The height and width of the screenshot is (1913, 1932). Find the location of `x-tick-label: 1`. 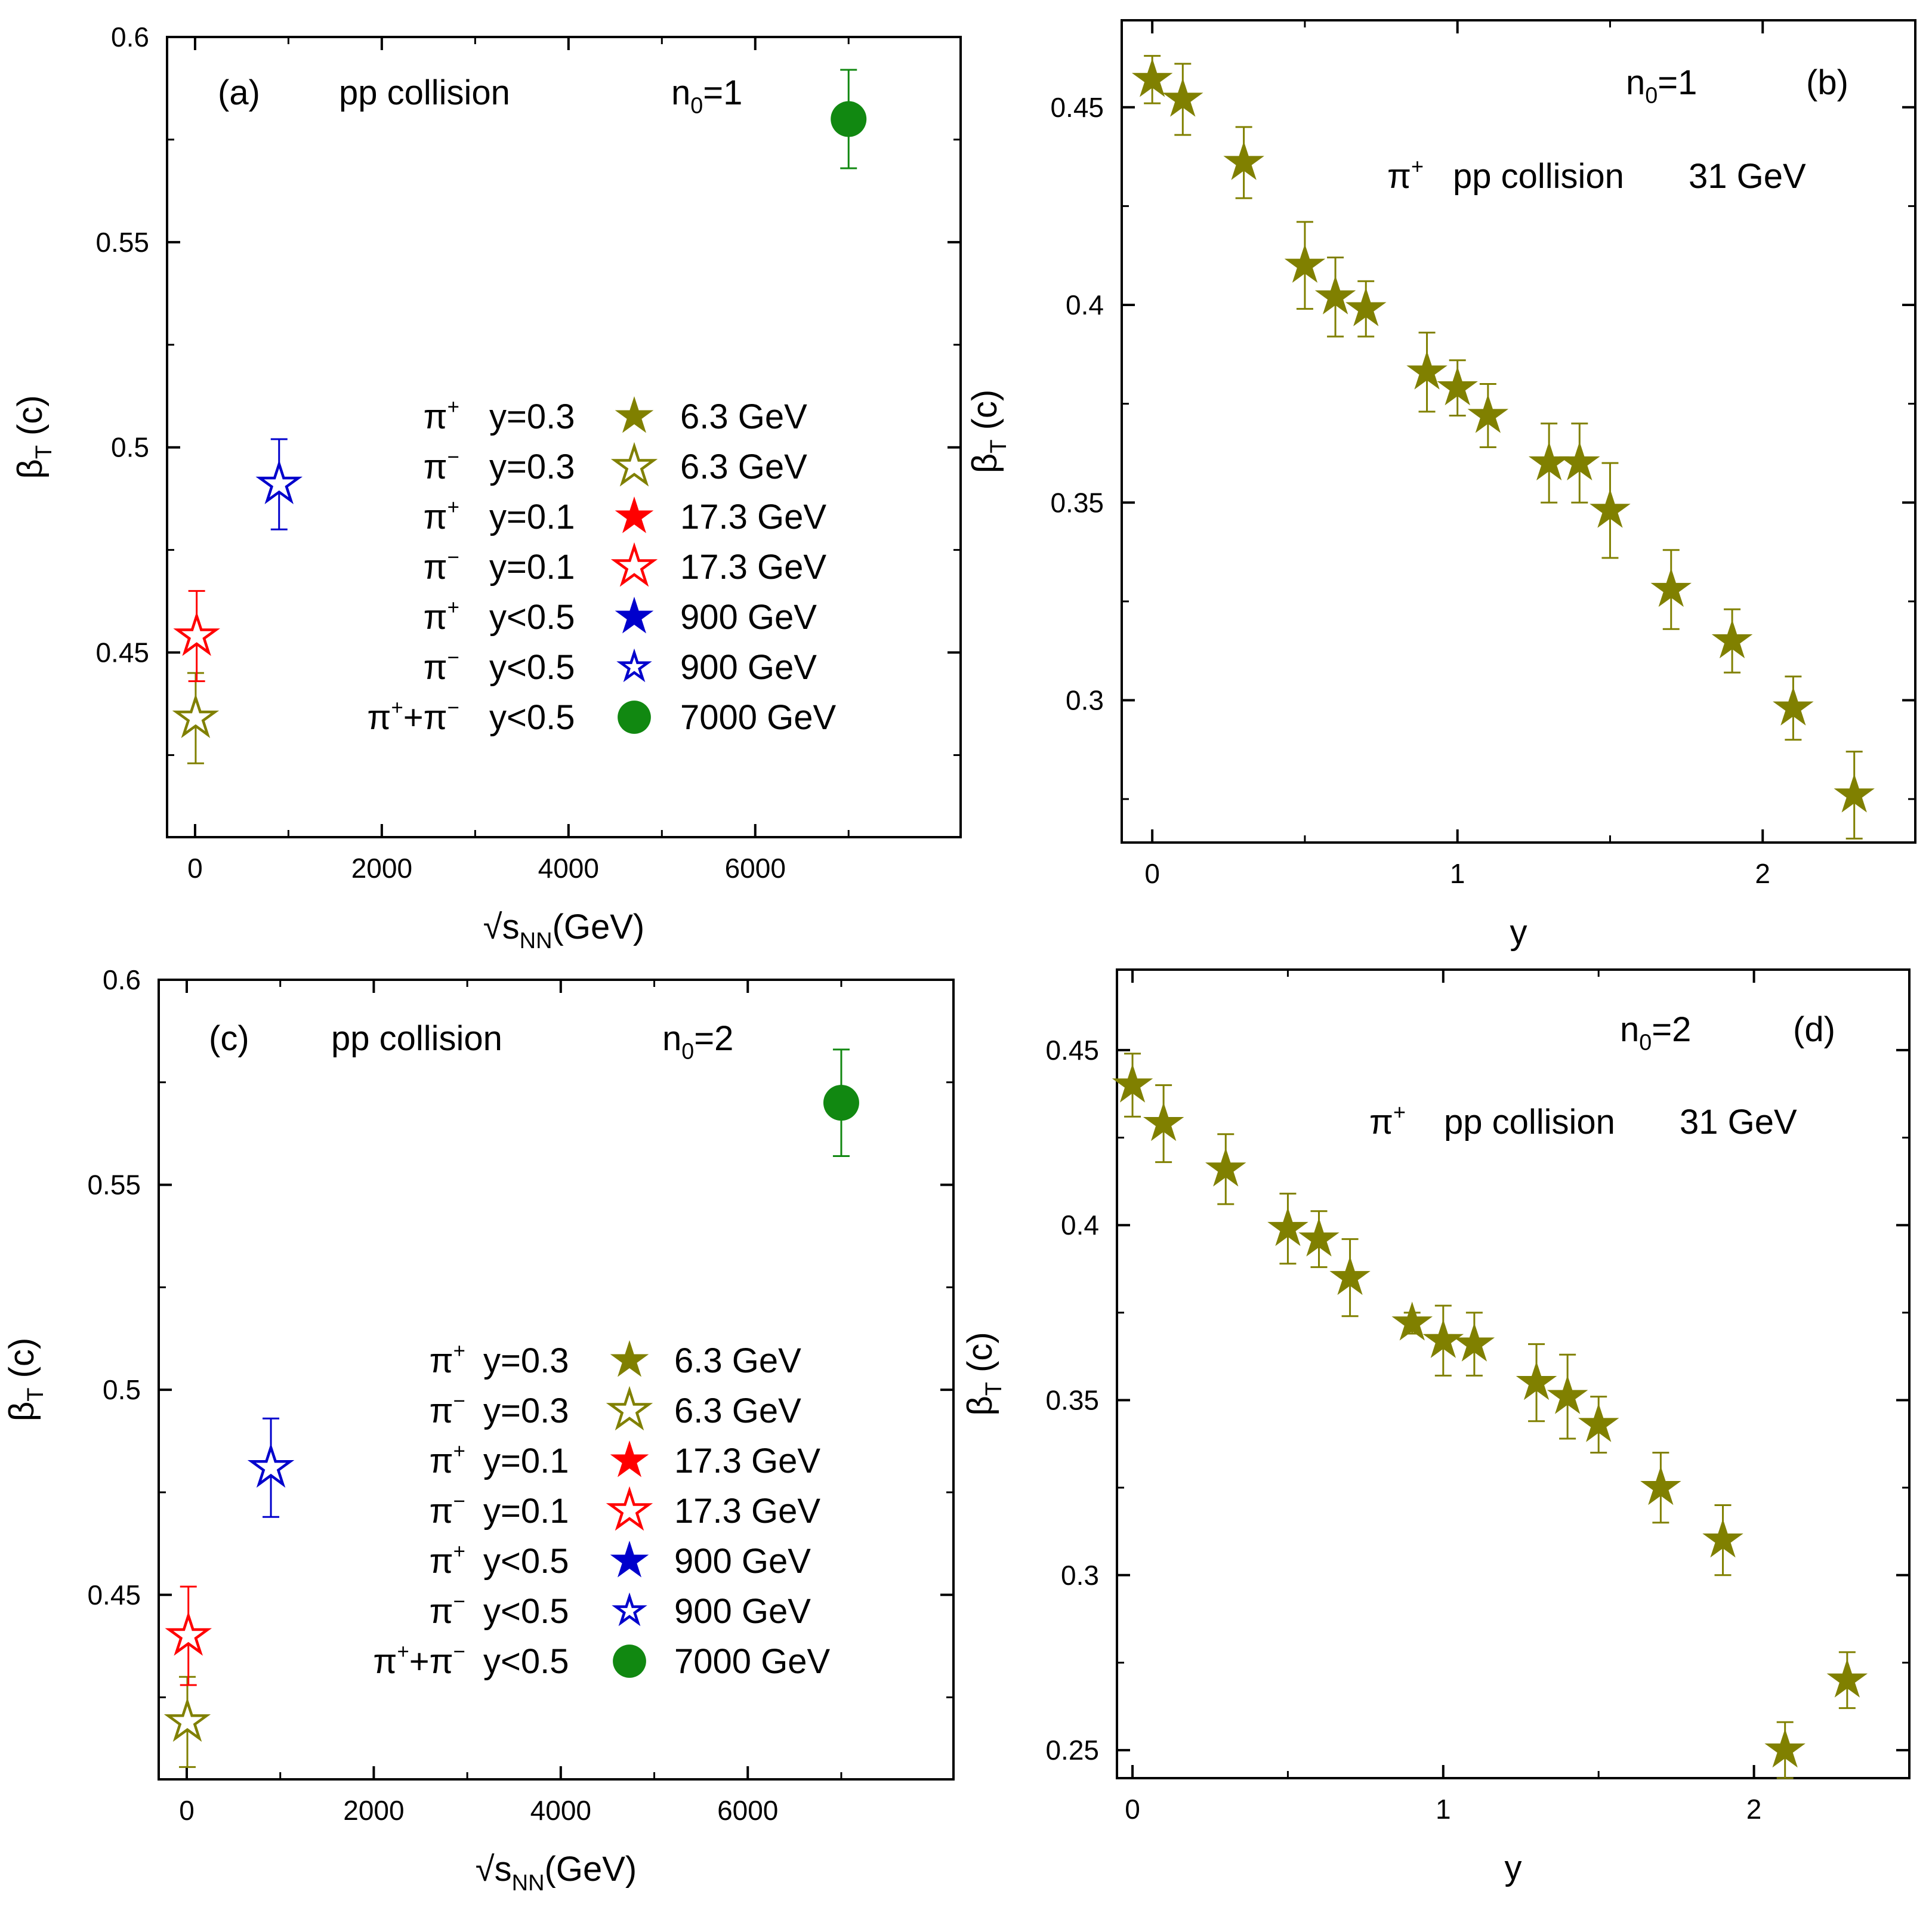

x-tick-label: 1 is located at coordinates (1457, 873).